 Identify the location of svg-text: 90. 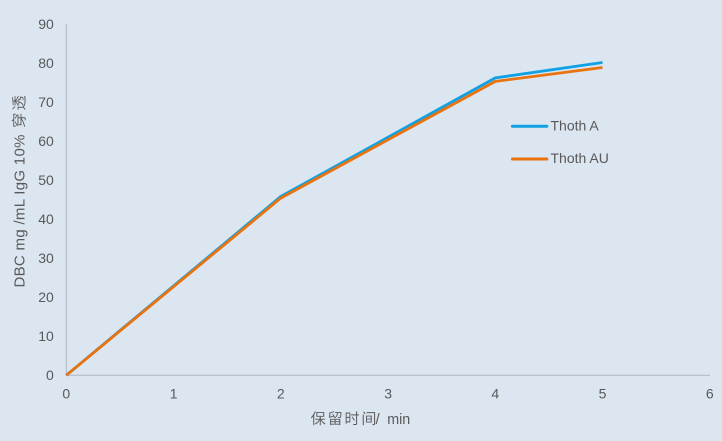
(46, 24).